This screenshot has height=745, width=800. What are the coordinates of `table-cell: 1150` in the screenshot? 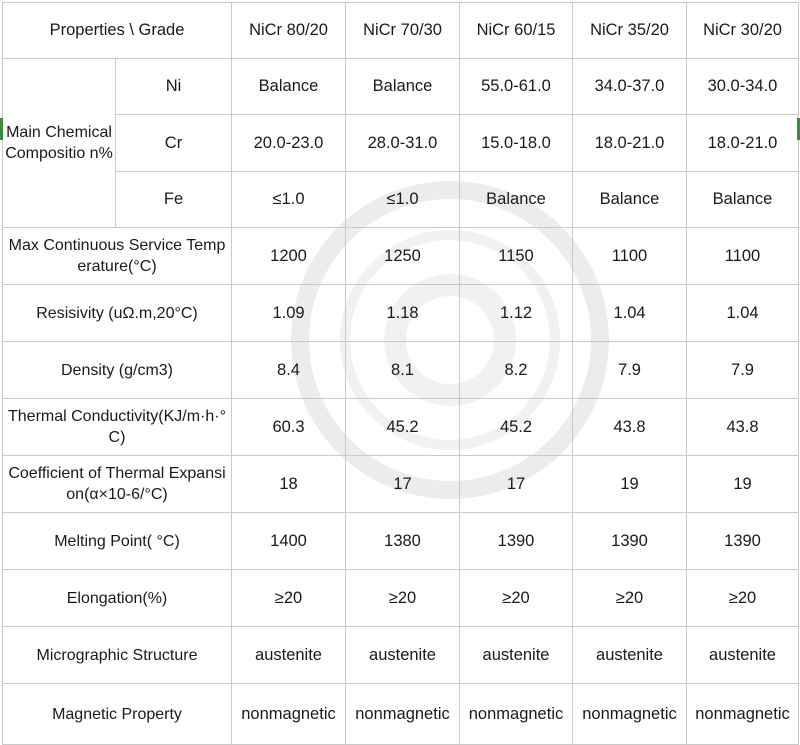 It's located at (516, 256).